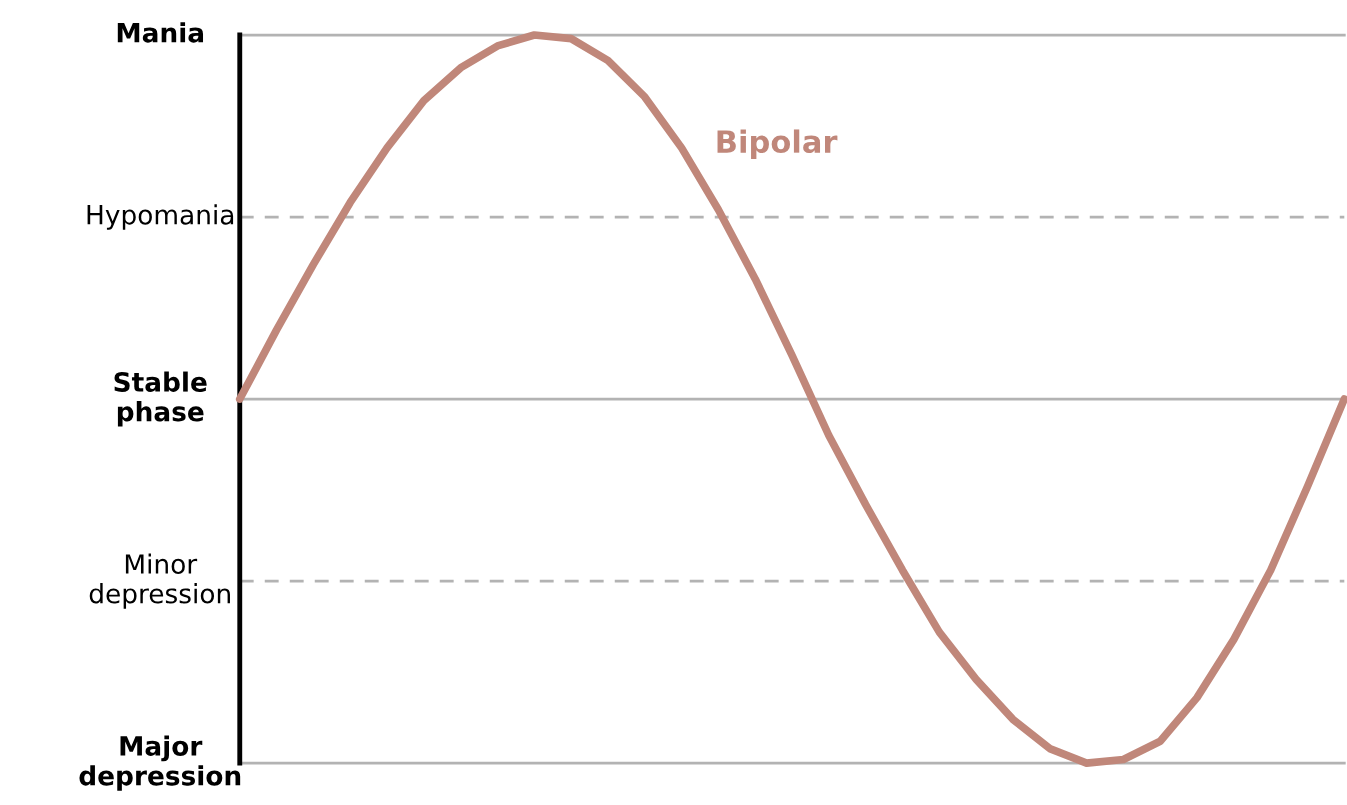  Describe the element at coordinates (159, 581) in the screenshot. I see `ref-line-label: Minor depression` at that location.